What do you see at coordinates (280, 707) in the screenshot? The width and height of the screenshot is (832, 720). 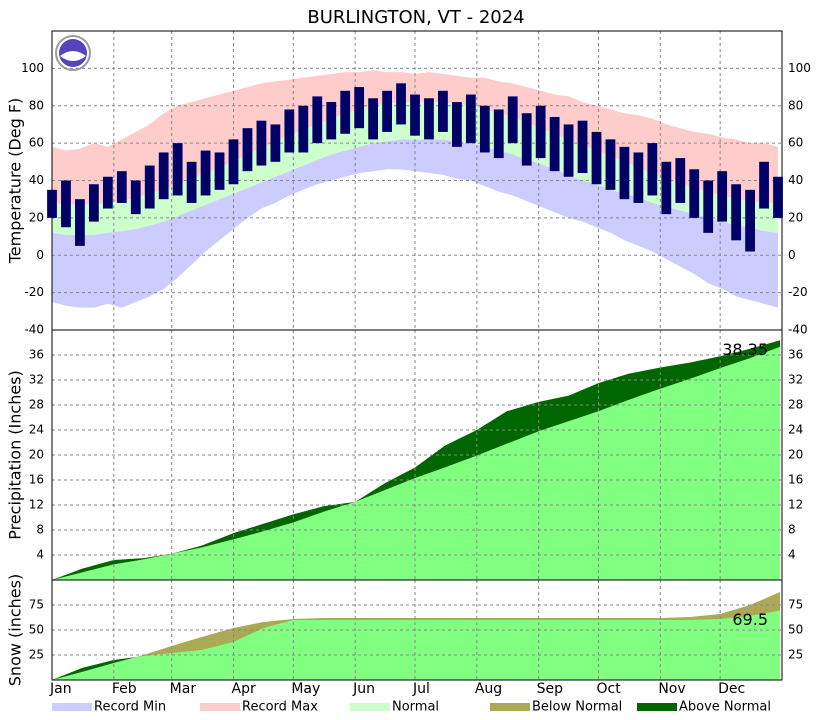 I see `legend-label: Record Max` at bounding box center [280, 707].